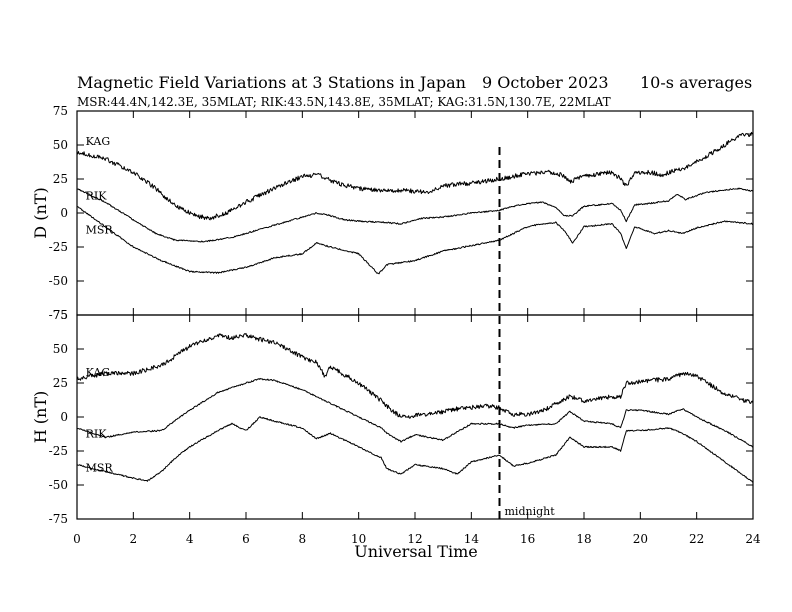  Describe the element at coordinates (40, 212) in the screenshot. I see `y-axis-label: D (nT)` at that location.